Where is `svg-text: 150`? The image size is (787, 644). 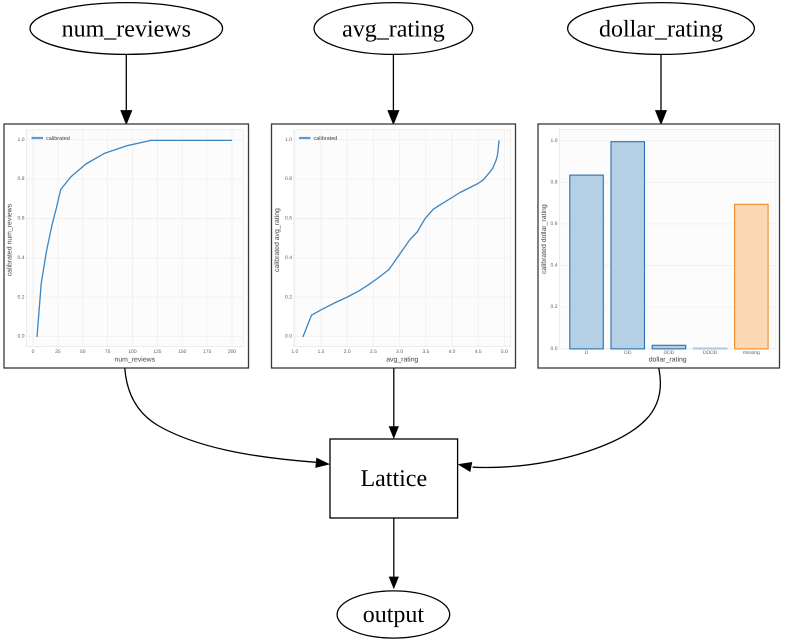 svg-text: 150 is located at coordinates (182, 352).